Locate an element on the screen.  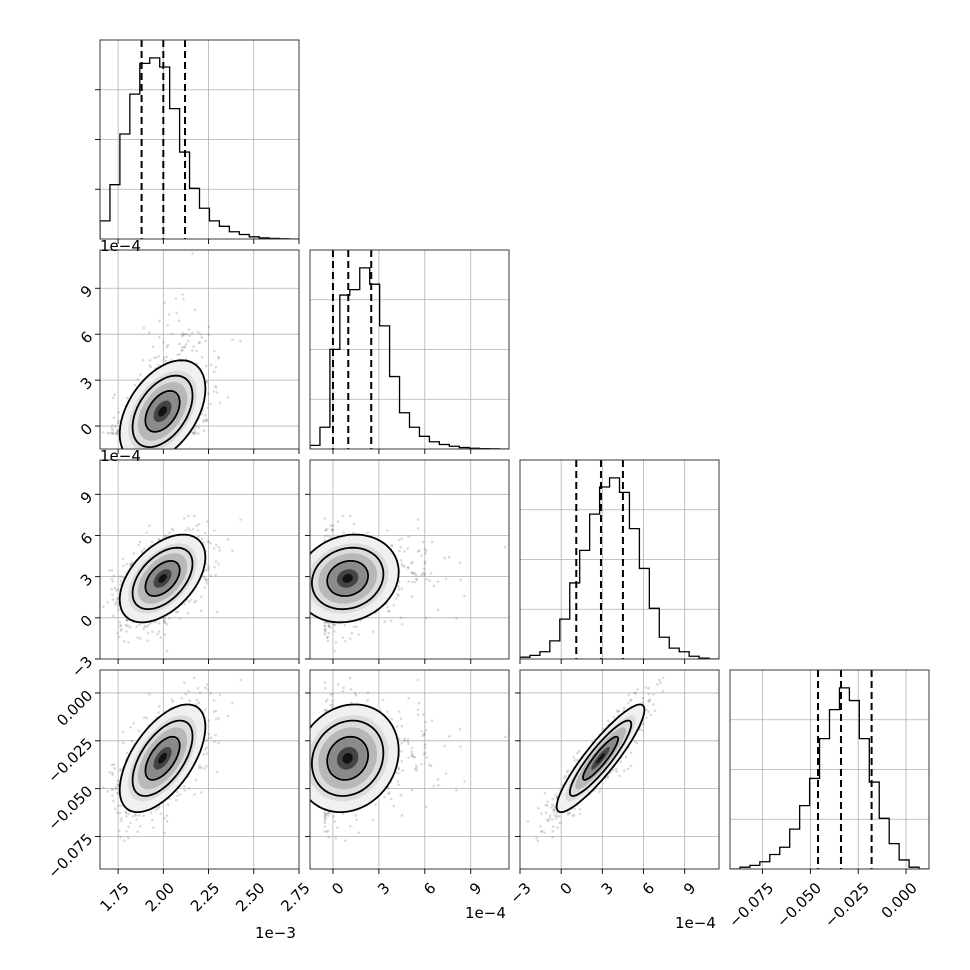
panel-content is located at coordinates (199, 559).